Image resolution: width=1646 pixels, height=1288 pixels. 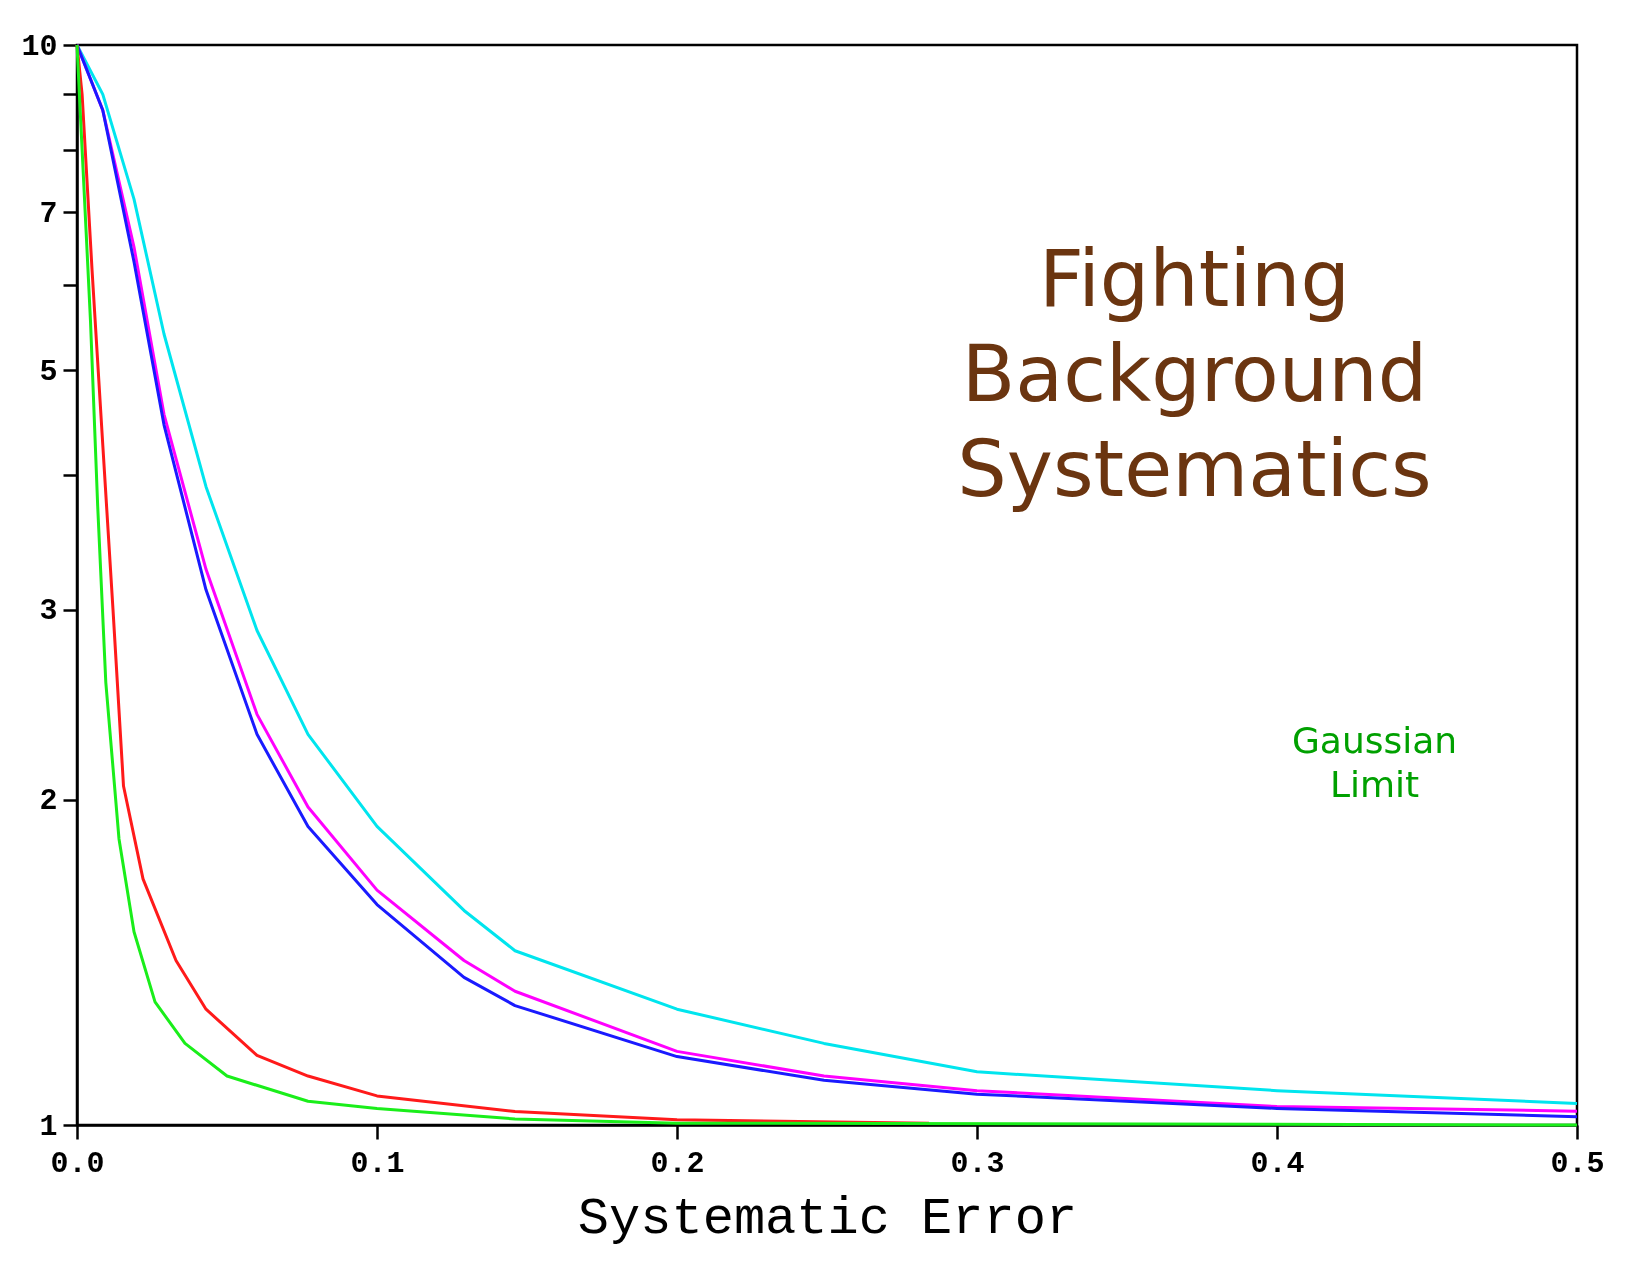 I want to click on x-tick-label: 0.0, so click(x=77, y=1163).